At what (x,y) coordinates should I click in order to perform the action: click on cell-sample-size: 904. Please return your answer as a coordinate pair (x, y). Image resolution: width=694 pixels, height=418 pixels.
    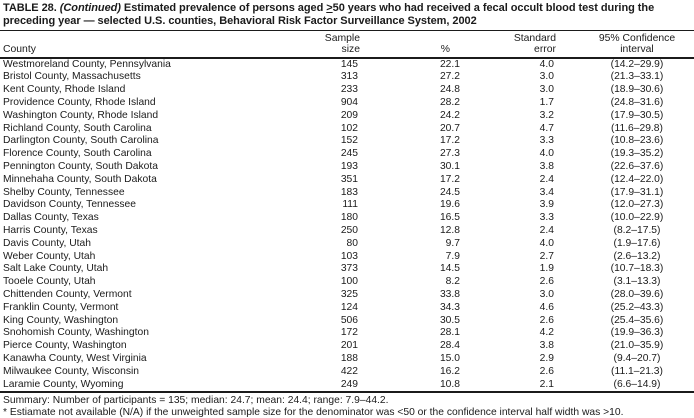
    Looking at the image, I should click on (349, 102).